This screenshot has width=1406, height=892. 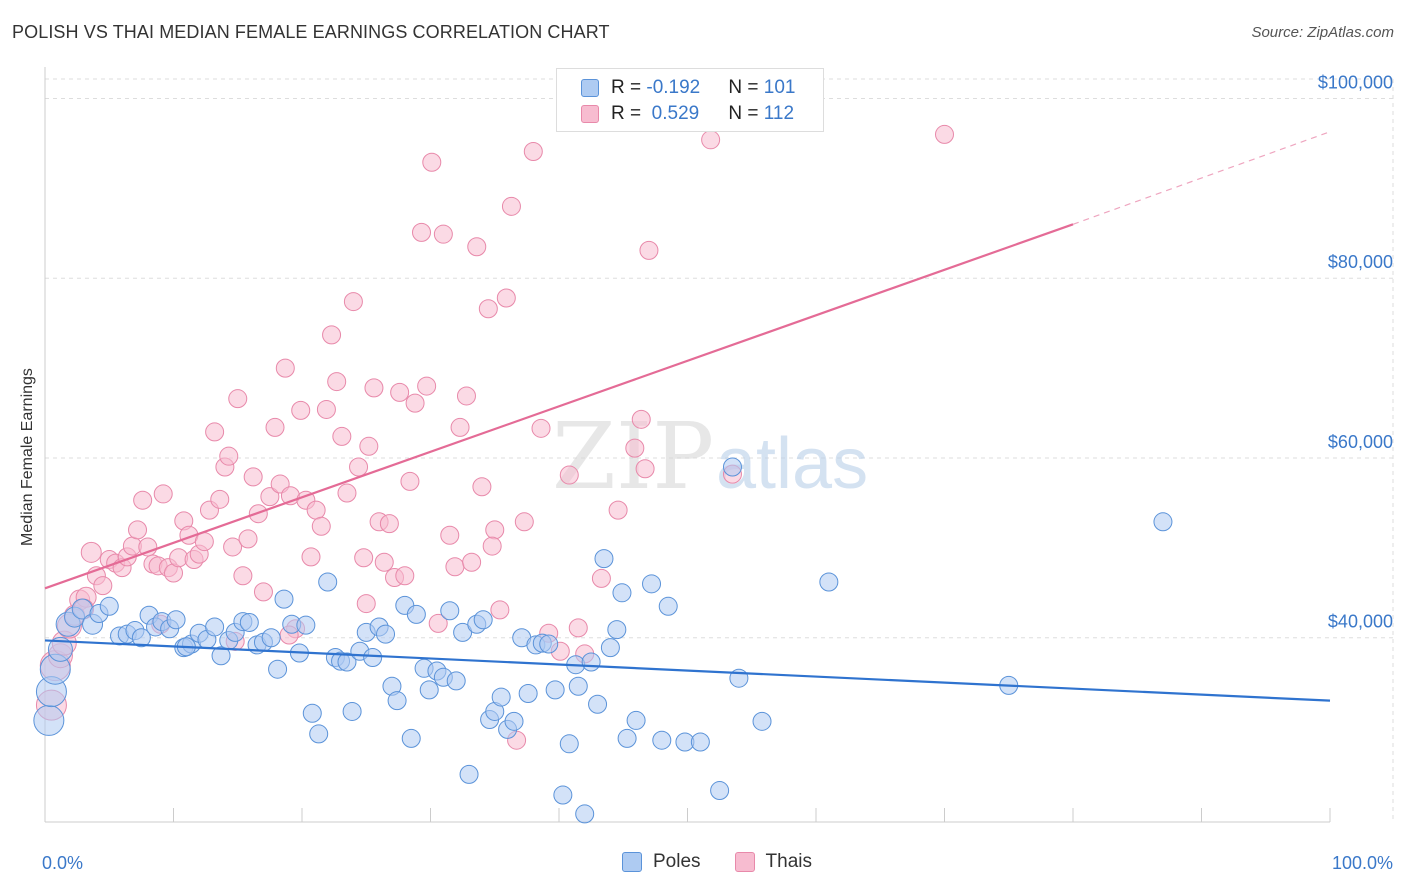 What do you see at coordinates (710, 456) in the screenshot?
I see `watermark: ZIP atlas` at bounding box center [710, 456].